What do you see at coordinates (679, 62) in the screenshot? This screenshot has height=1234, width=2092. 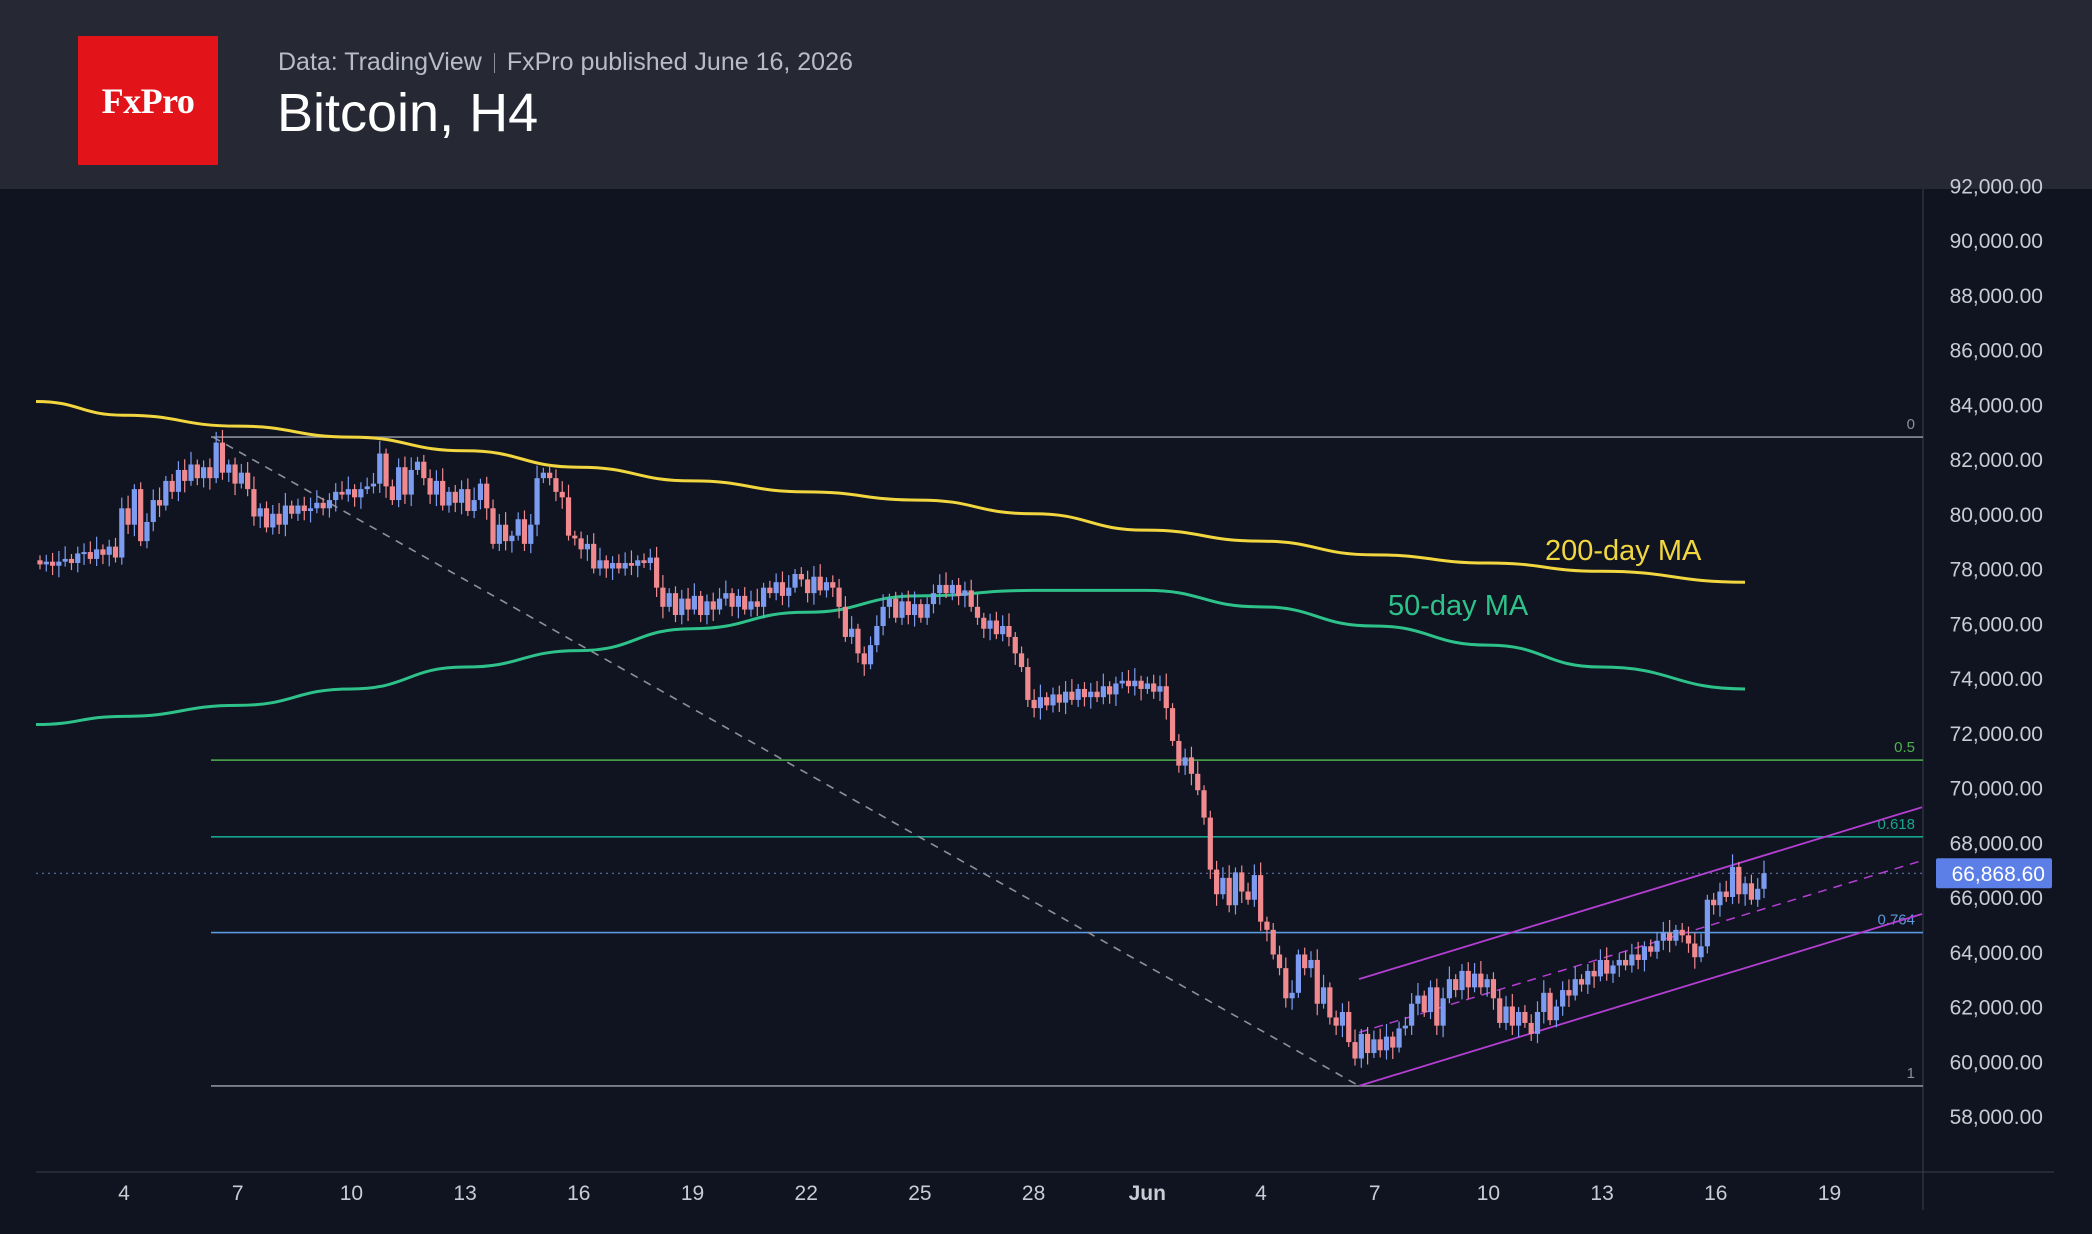 I see `published-date: FxPro published June 16, 2026` at bounding box center [679, 62].